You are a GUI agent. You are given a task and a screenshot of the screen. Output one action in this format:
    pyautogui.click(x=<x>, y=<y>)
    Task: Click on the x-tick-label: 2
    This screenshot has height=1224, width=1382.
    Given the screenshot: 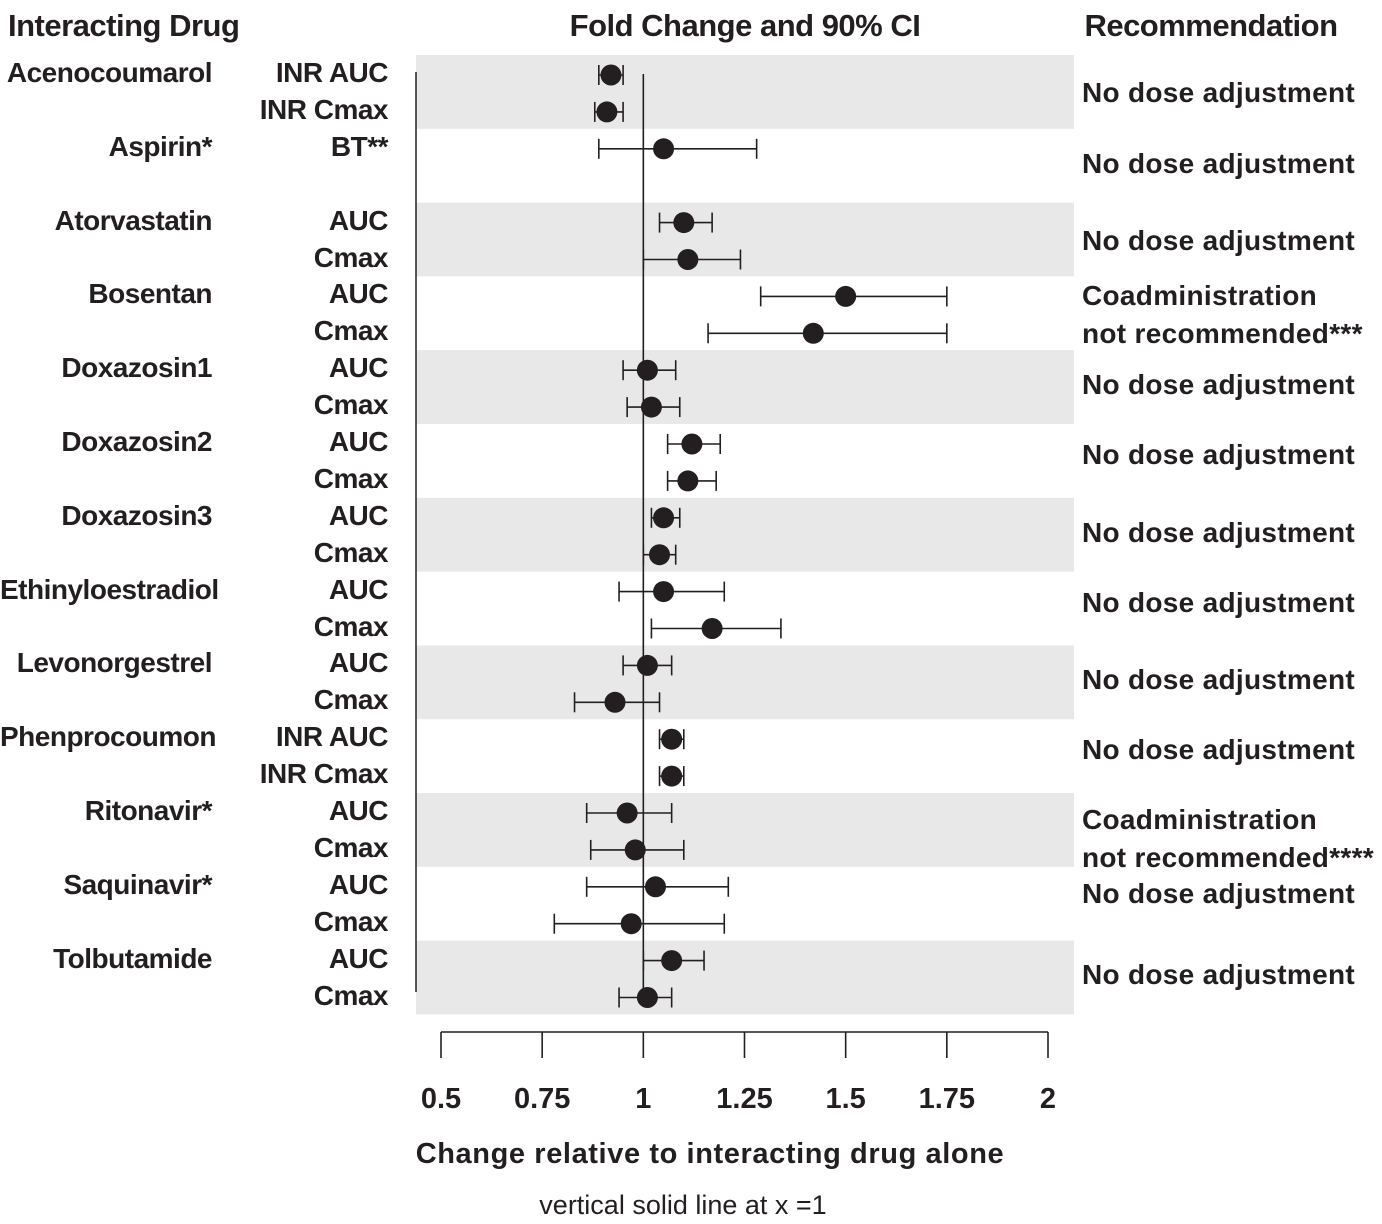 What is the action you would take?
    pyautogui.click(x=1048, y=1099)
    